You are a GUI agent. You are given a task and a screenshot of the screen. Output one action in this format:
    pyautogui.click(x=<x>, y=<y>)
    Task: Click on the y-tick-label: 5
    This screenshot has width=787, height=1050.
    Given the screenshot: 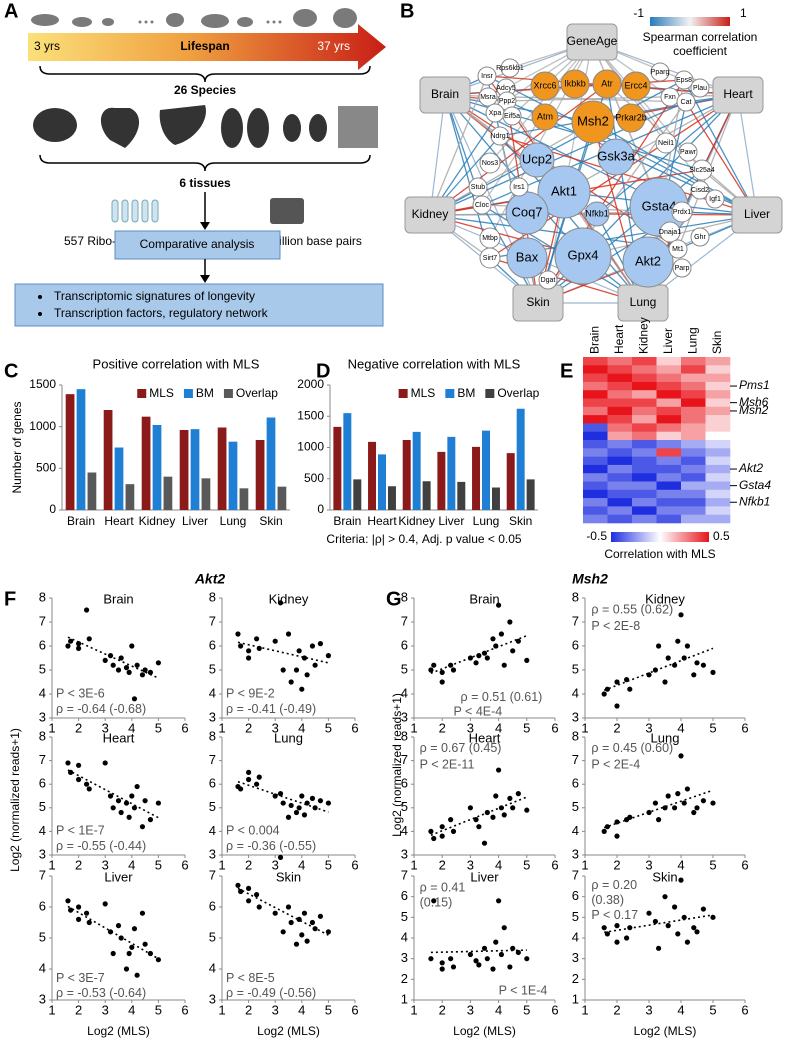 What is the action you would take?
    pyautogui.click(x=212, y=806)
    